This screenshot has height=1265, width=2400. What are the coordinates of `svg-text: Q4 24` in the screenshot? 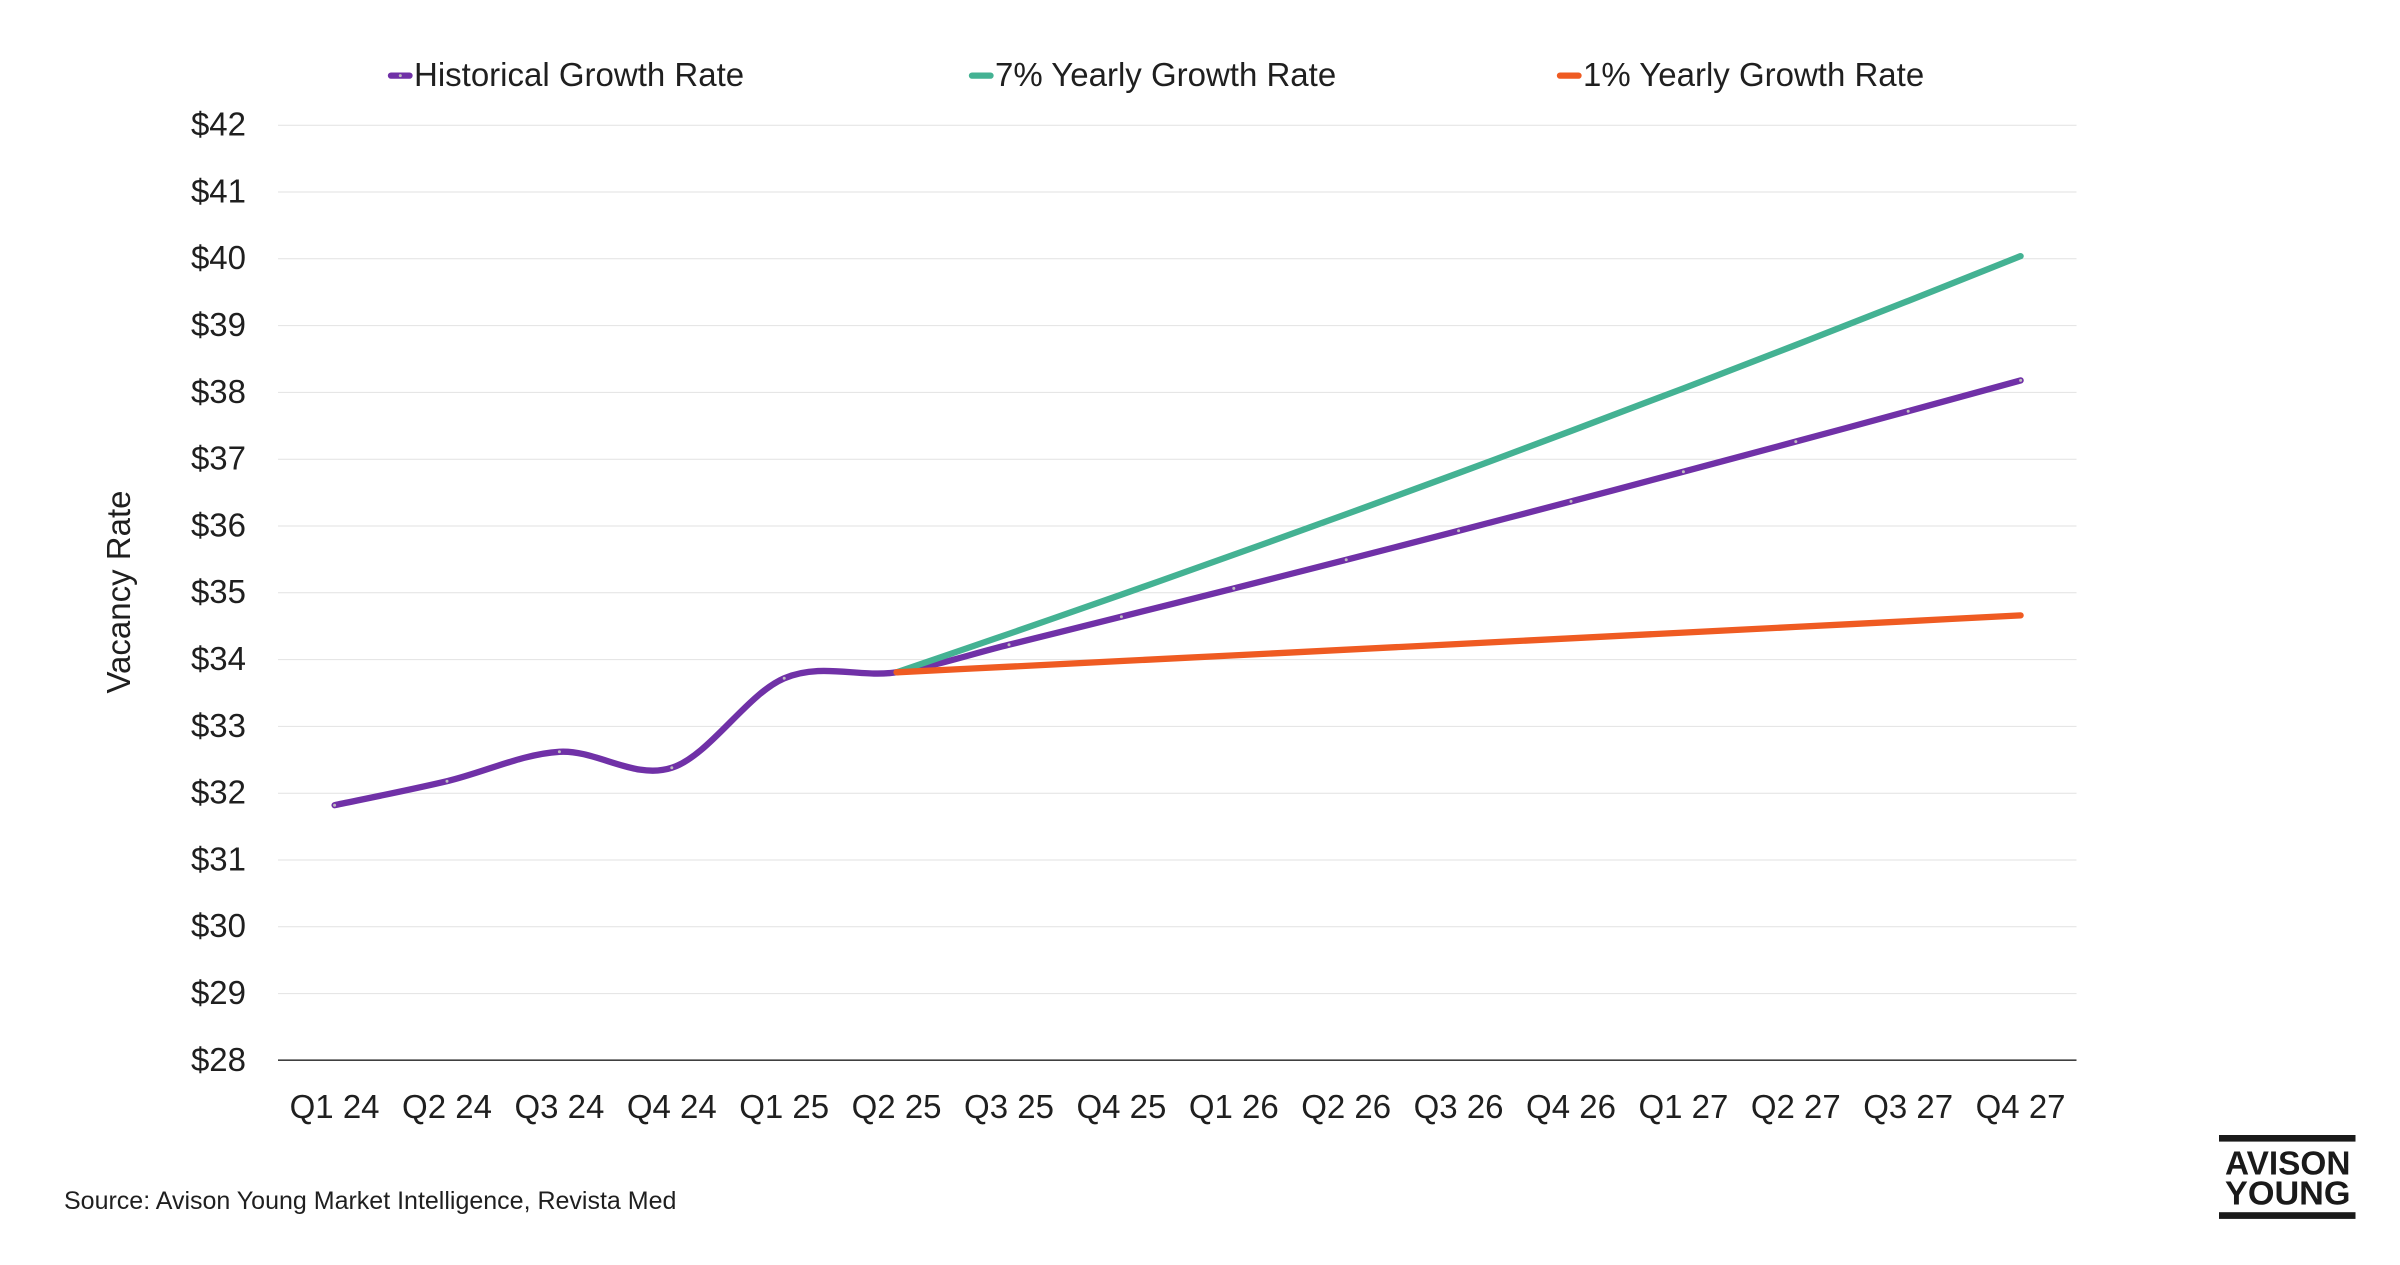 It's located at (672, 1106).